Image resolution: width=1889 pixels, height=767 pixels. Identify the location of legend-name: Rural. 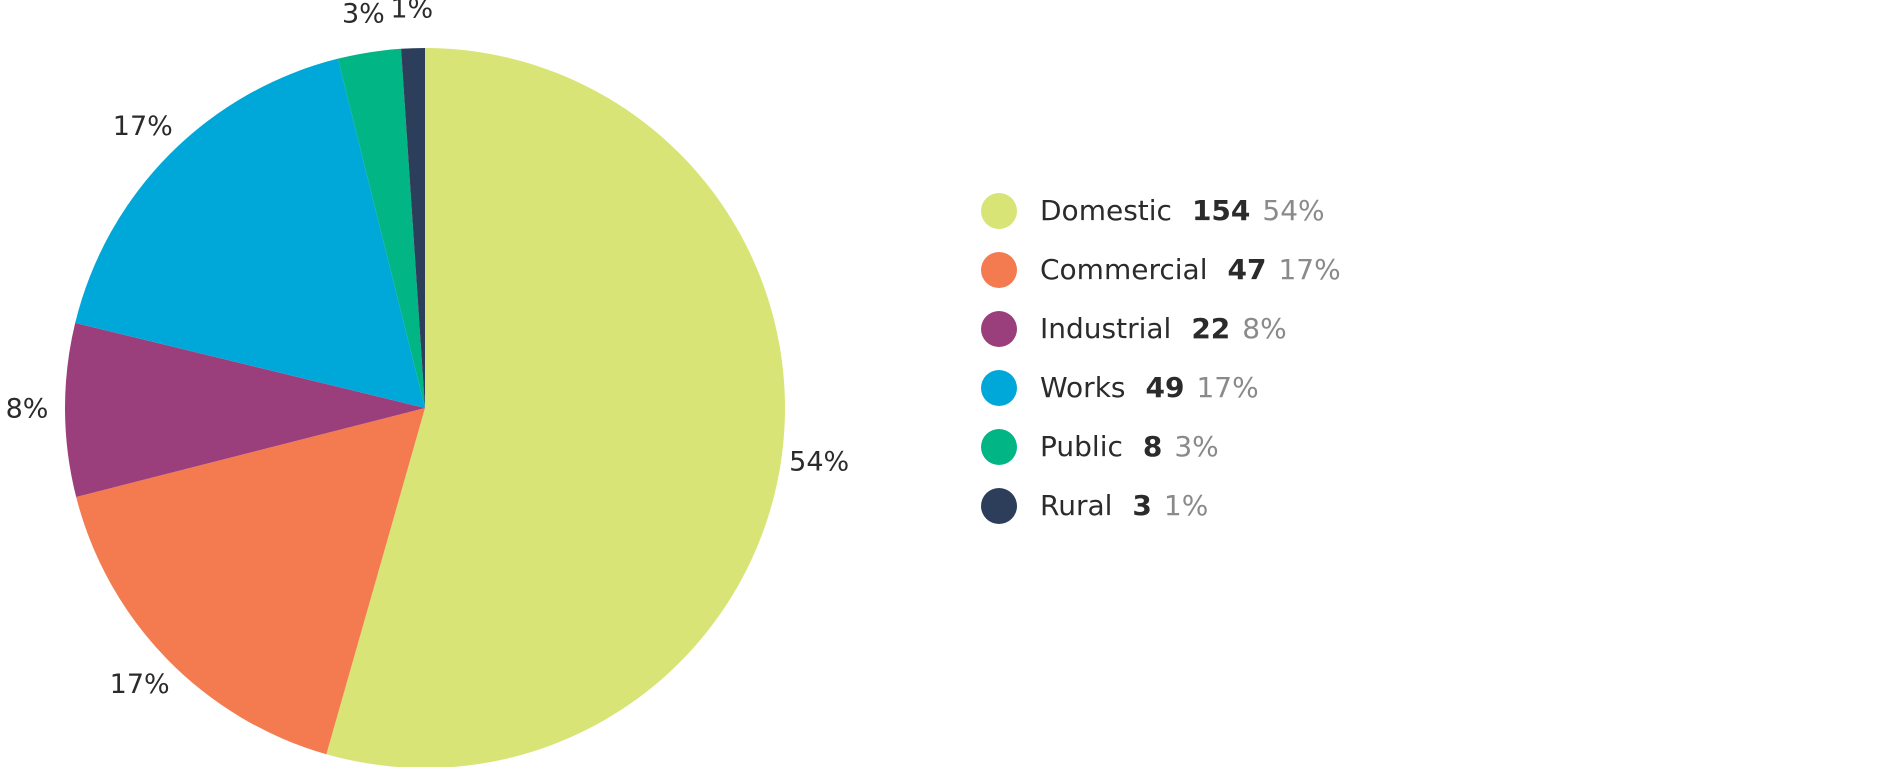
(1076, 505).